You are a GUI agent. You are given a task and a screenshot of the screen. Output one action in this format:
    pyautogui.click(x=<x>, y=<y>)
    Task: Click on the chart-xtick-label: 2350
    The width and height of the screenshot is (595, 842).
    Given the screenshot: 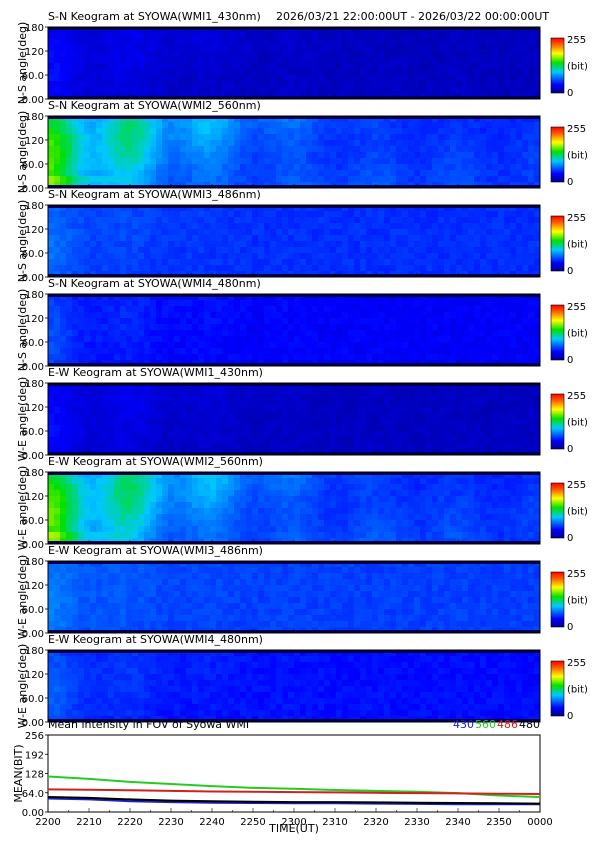 What is the action you would take?
    pyautogui.click(x=498, y=822)
    